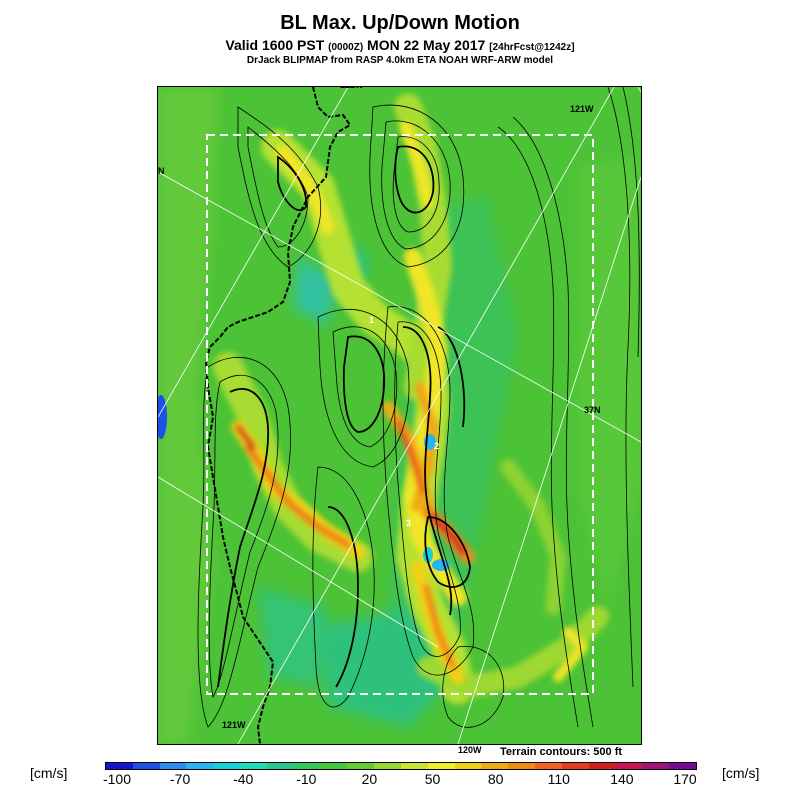  What do you see at coordinates (592, 410) in the screenshot?
I see `lat-label-37n-right: 37N` at bounding box center [592, 410].